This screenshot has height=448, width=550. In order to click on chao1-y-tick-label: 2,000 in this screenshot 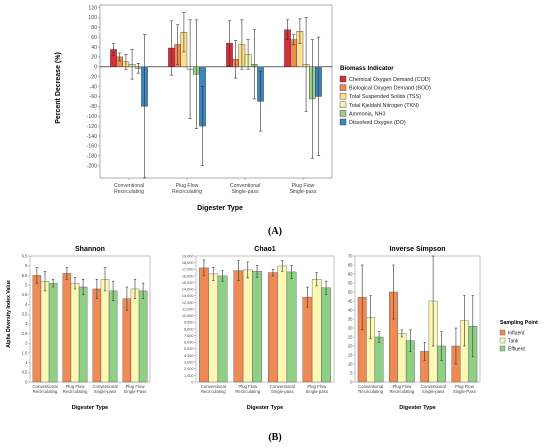, I will do `click(189, 369)`.